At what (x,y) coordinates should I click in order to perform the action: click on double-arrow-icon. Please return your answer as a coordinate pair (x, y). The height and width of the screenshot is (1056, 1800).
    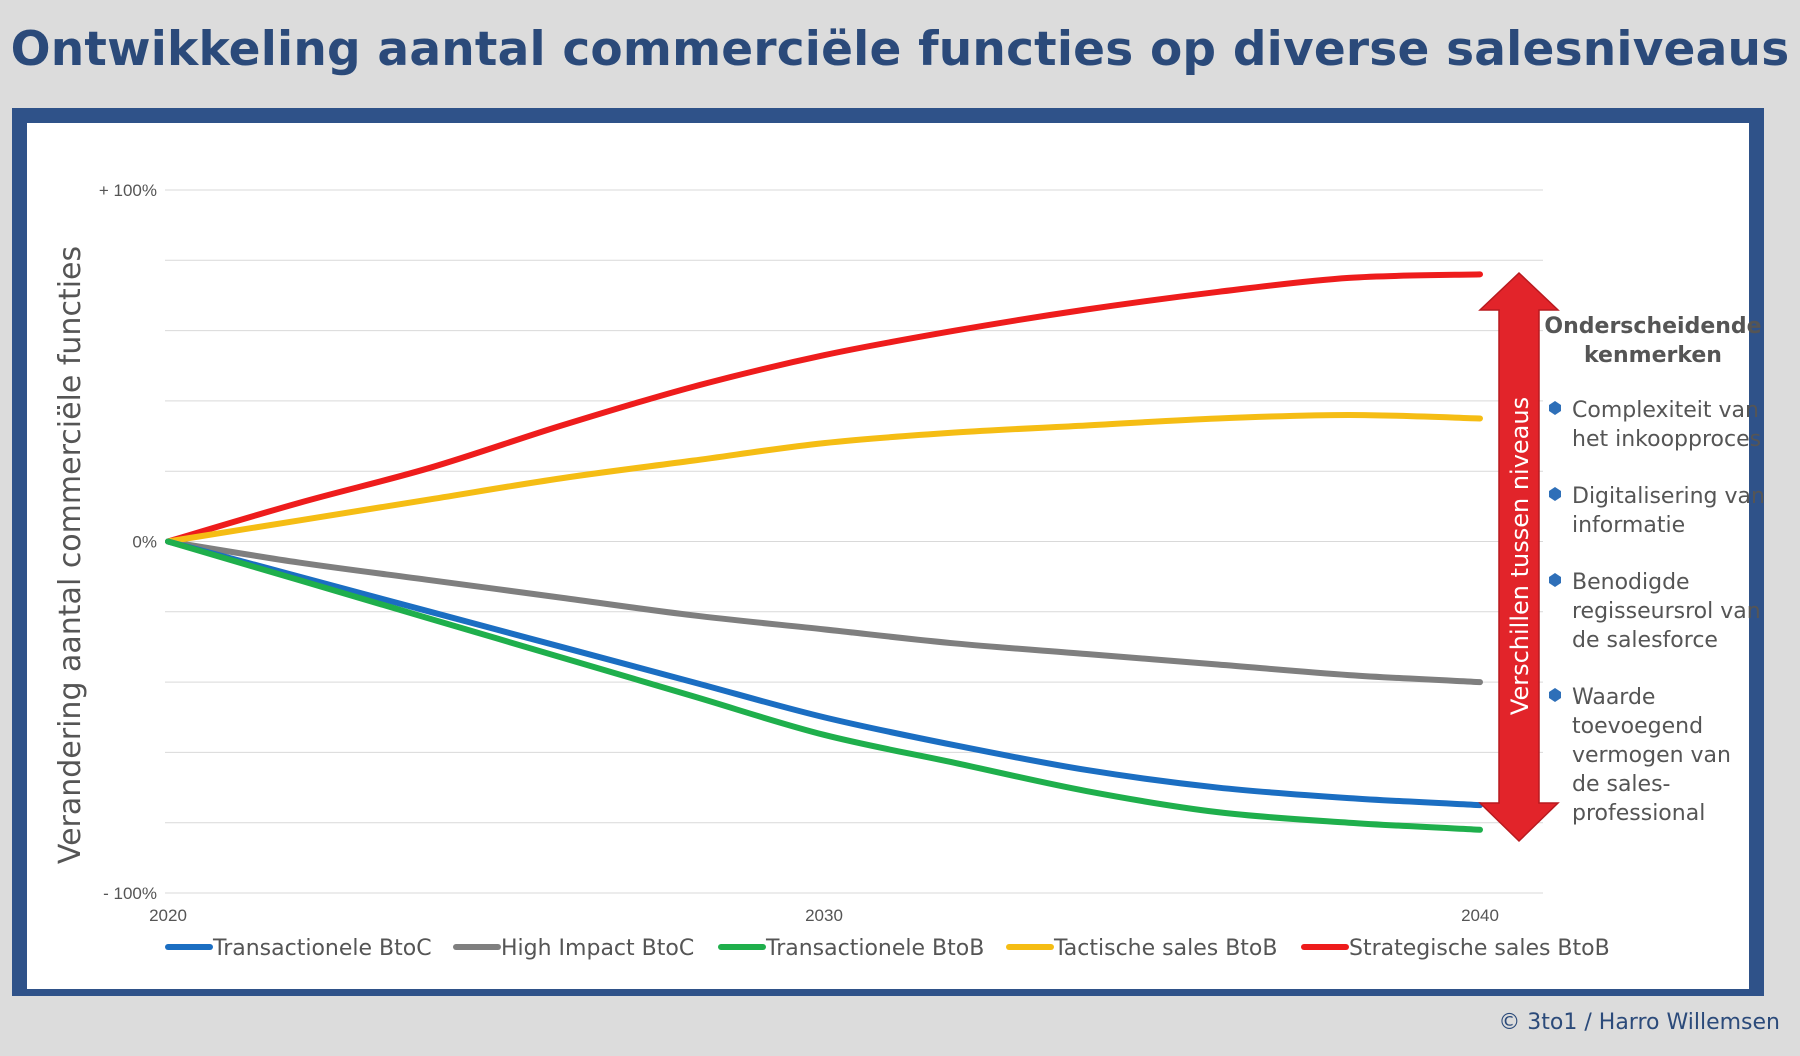
    Looking at the image, I should click on (1519, 557).